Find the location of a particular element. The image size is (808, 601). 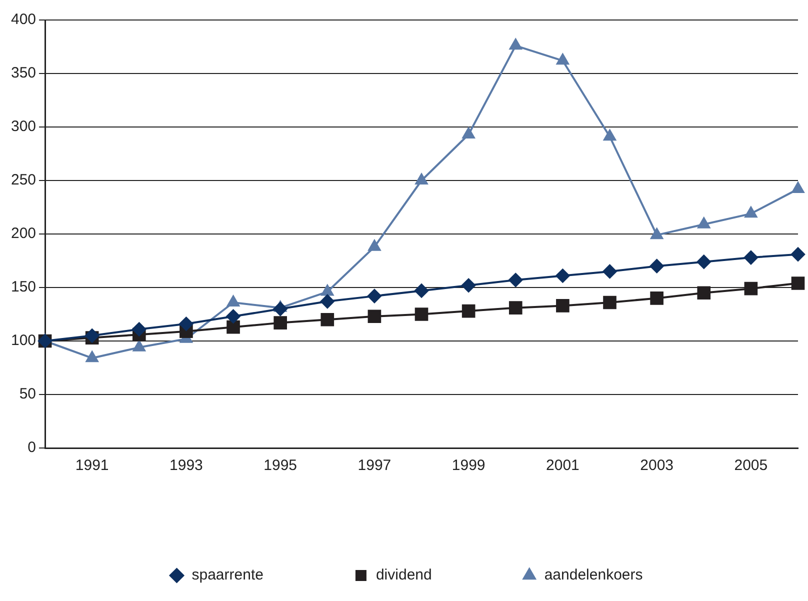

y-tick-label: 200 is located at coordinates (23, 233).